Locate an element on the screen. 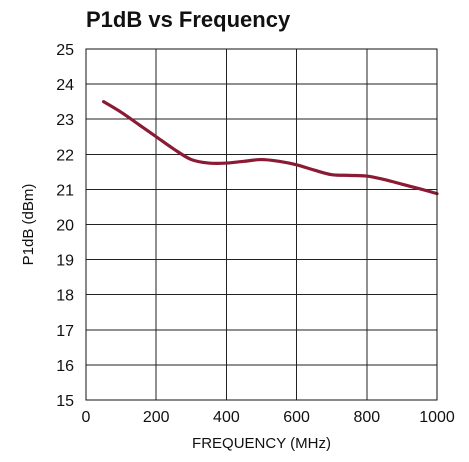 This screenshot has height=462, width=469. series-layer is located at coordinates (270, 148).